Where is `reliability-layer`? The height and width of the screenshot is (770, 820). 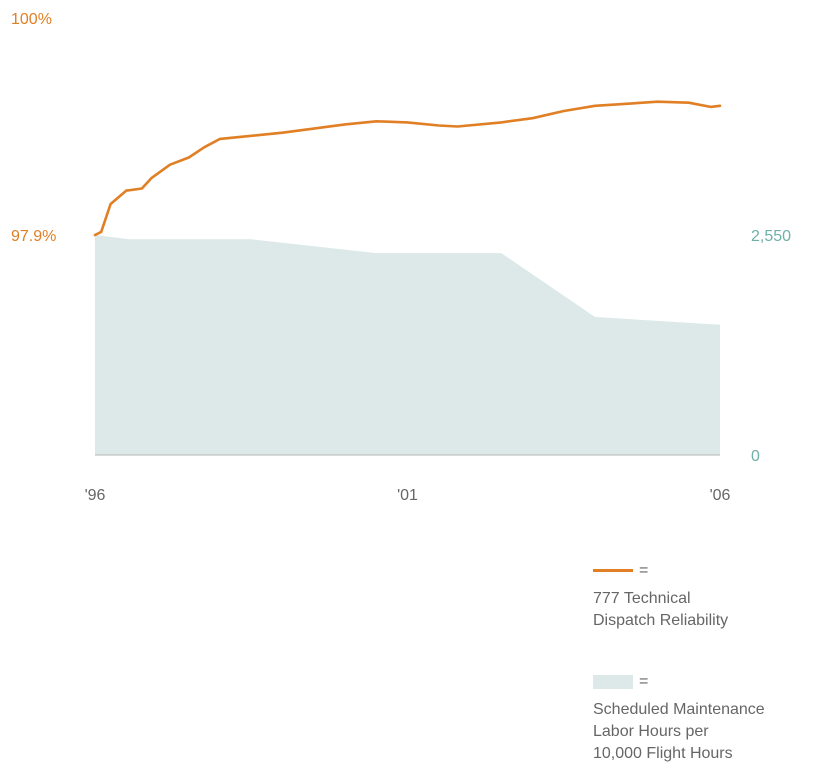
reliability-layer is located at coordinates (407, 168).